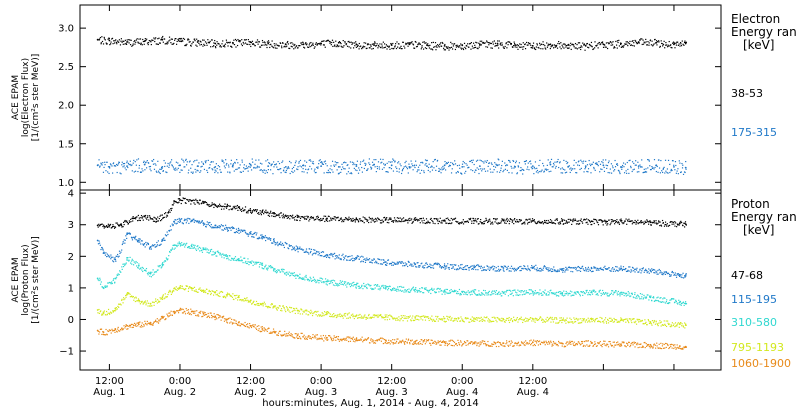 The image size is (800, 410). What do you see at coordinates (71, 257) in the screenshot?
I see `proton-ytick-label: 2` at bounding box center [71, 257].